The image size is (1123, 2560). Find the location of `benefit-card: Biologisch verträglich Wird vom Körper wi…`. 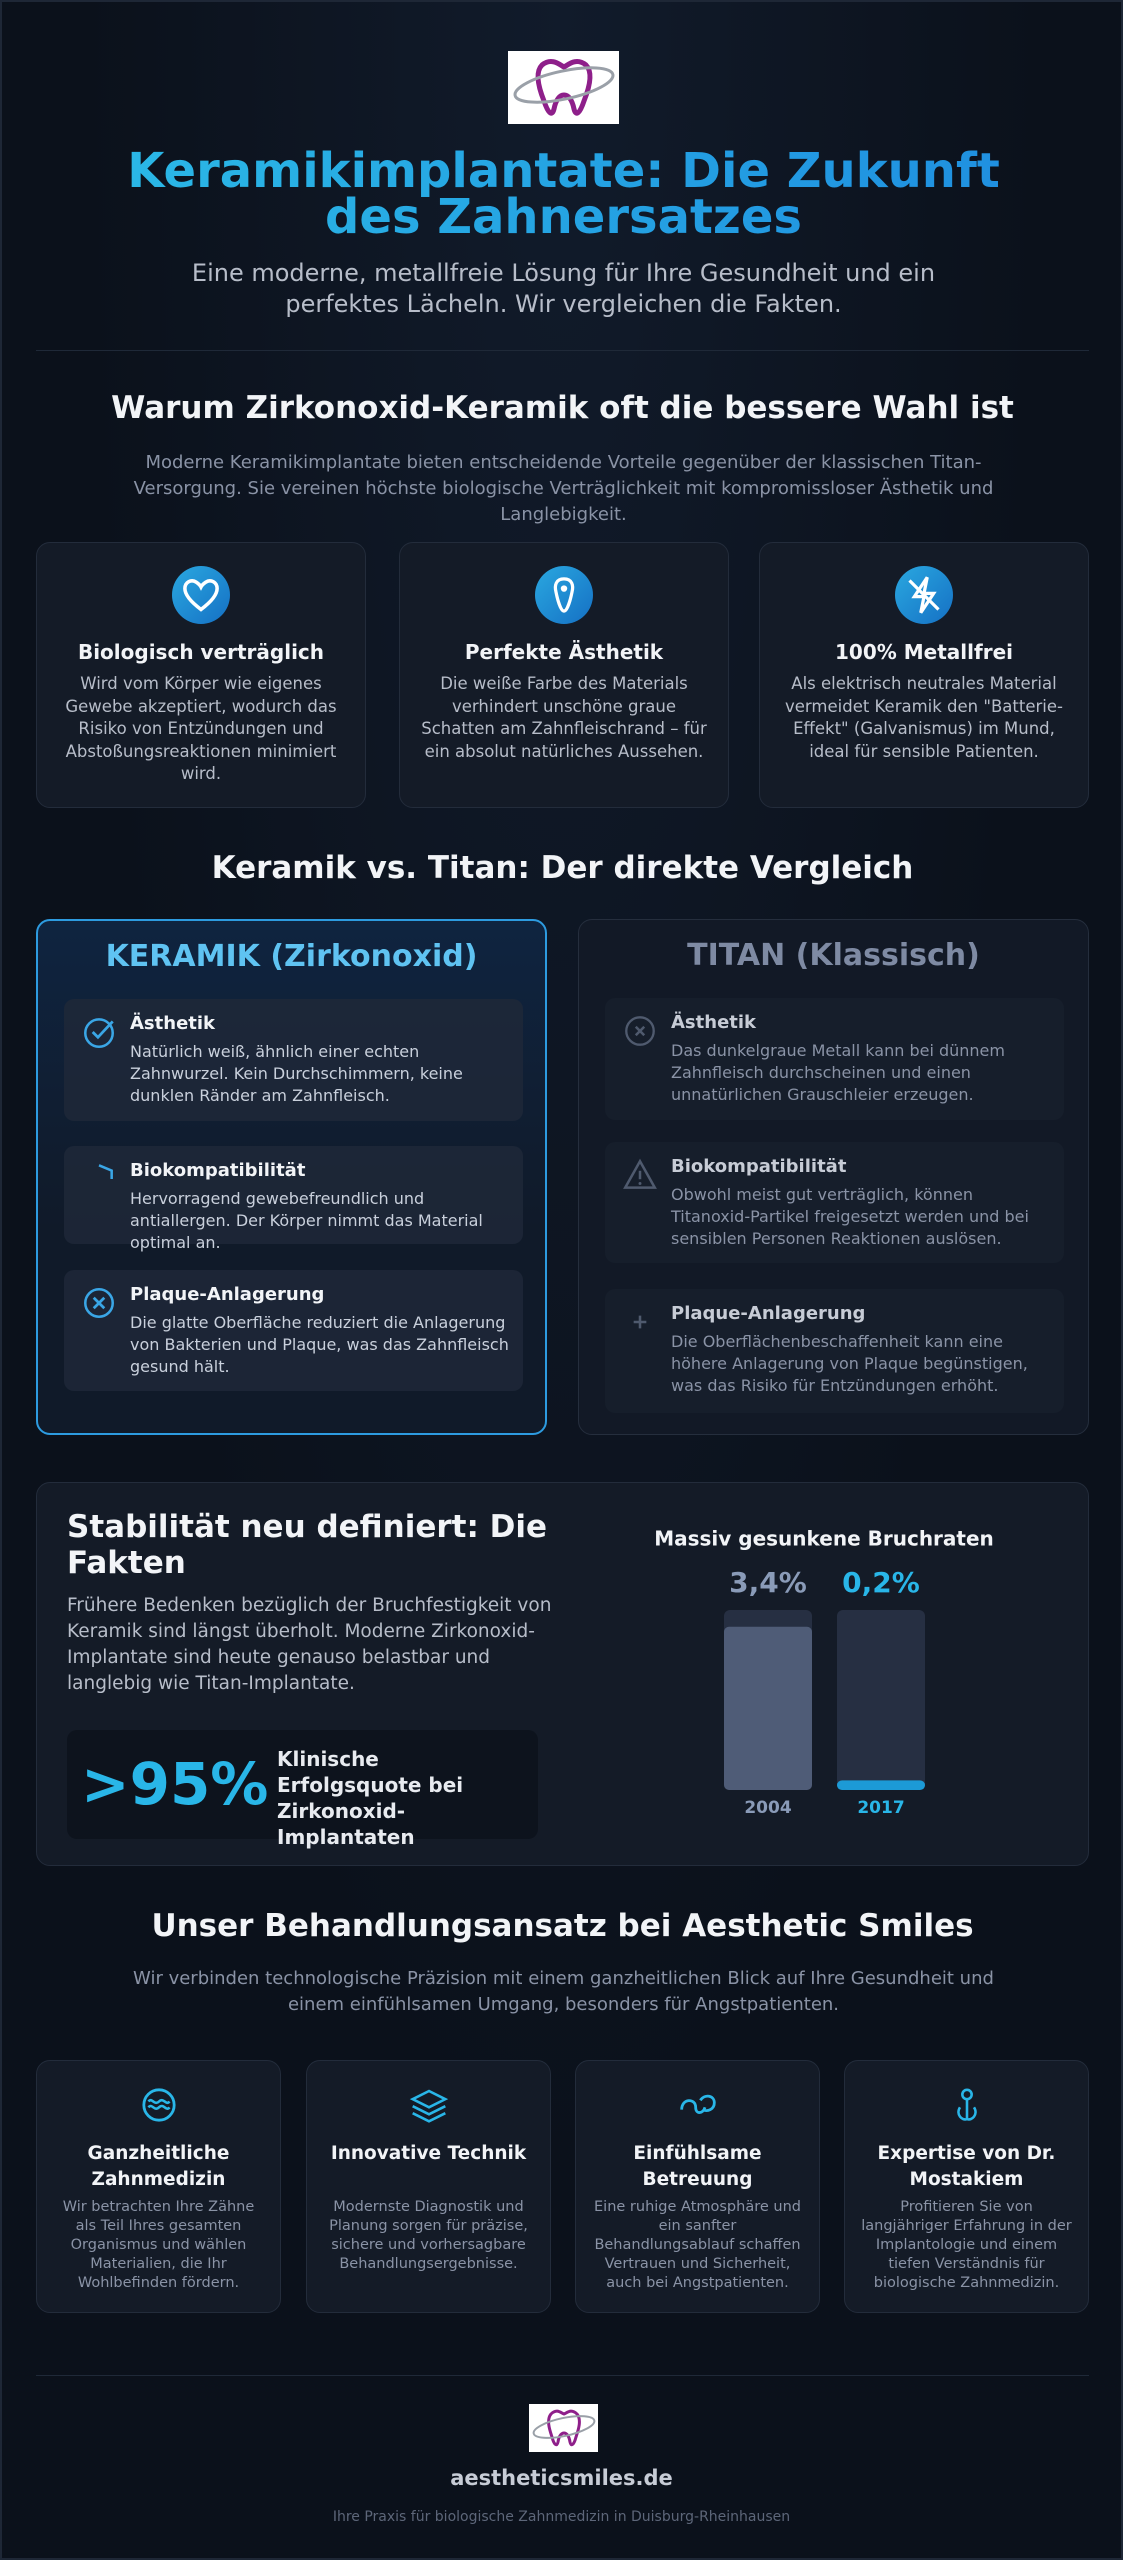

benefit-card: Biologisch verträglich Wird vom Körper wi… is located at coordinates (201, 675).